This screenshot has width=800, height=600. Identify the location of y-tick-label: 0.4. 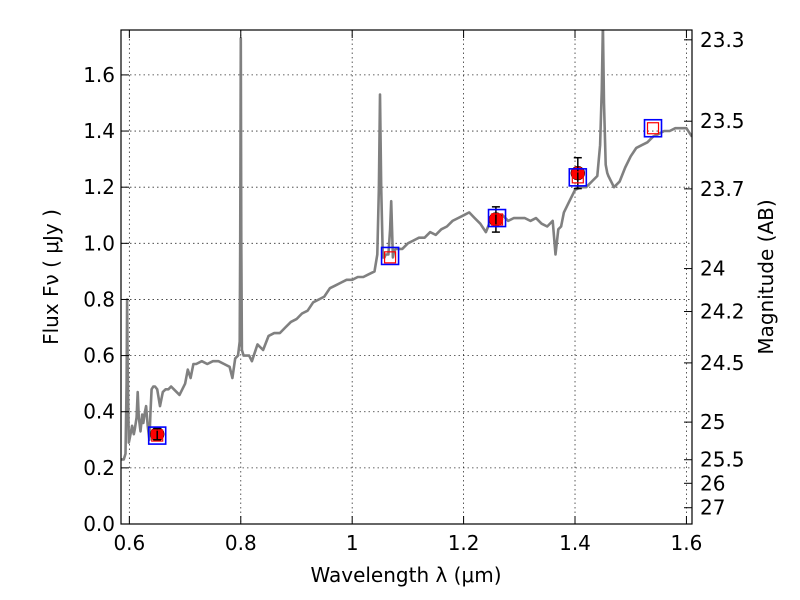
(99, 412).